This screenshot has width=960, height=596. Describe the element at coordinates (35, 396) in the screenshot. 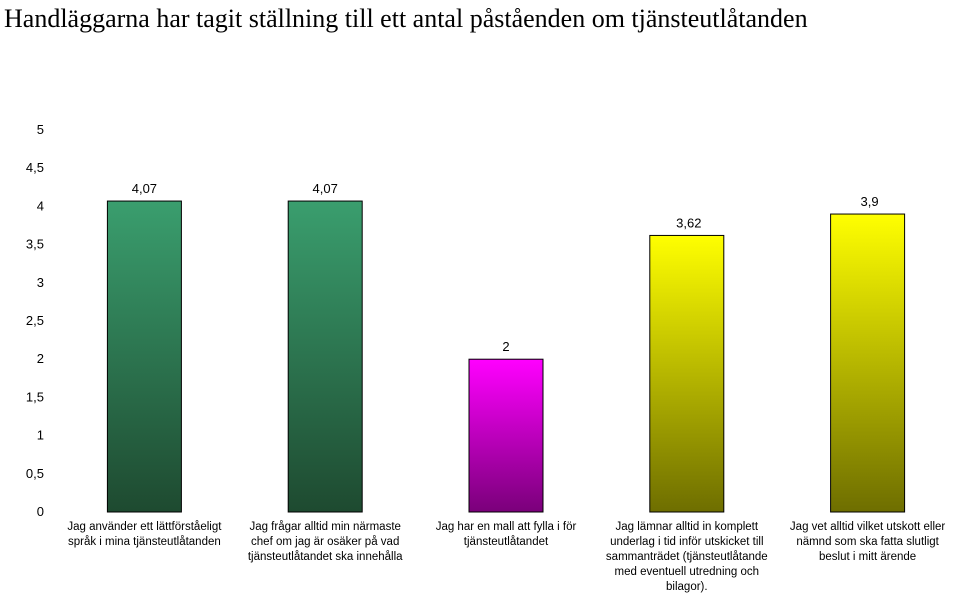

I see `y-tick-label: 1,5` at that location.